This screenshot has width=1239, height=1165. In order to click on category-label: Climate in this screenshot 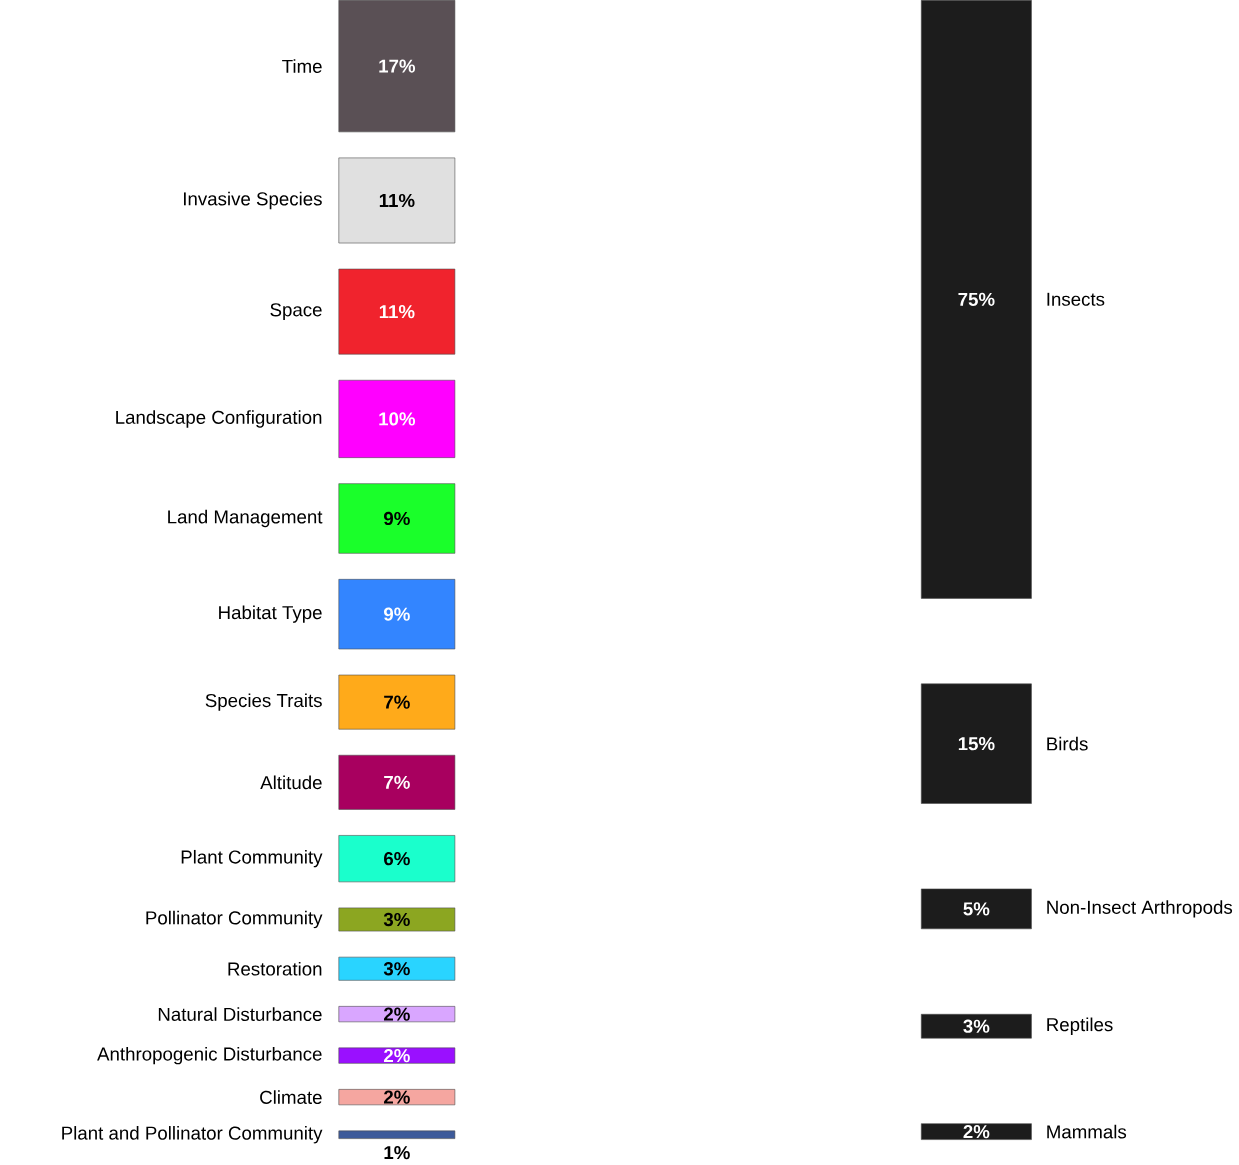, I will do `click(291, 1097)`.